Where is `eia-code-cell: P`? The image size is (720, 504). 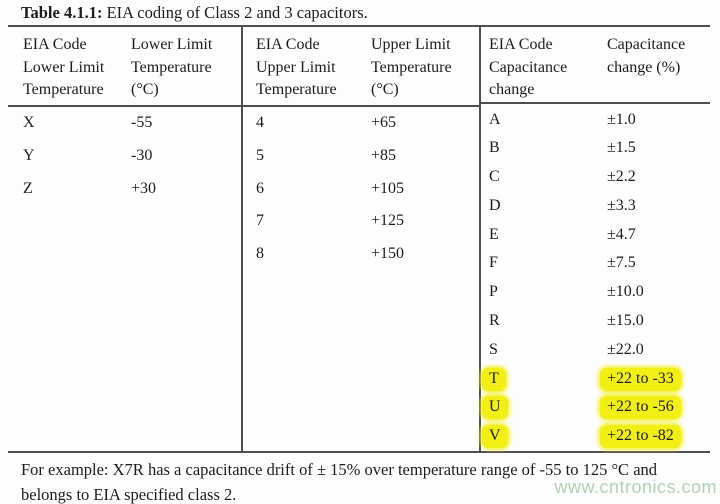 eia-code-cell: P is located at coordinates (538, 292).